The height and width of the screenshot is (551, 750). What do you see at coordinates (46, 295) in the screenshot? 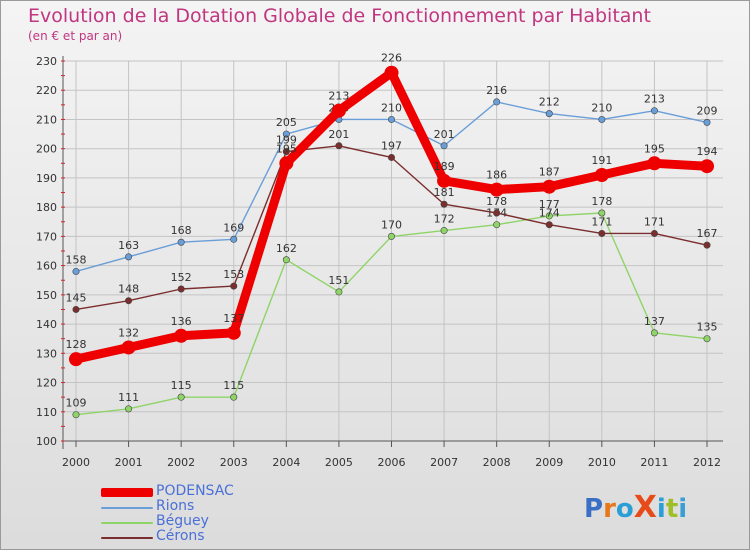
I see `y-tick-label: 150` at bounding box center [46, 295].